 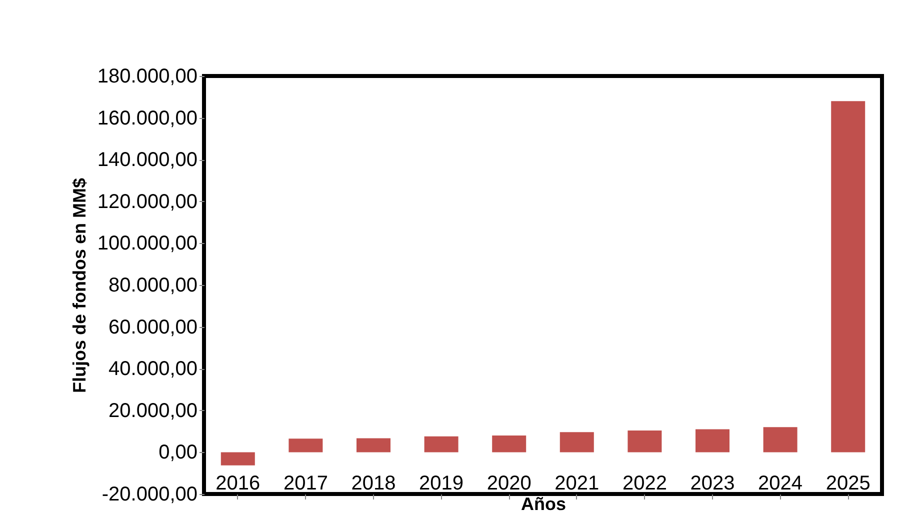 What do you see at coordinates (577, 483) in the screenshot?
I see `x-tick-label: 2021` at bounding box center [577, 483].